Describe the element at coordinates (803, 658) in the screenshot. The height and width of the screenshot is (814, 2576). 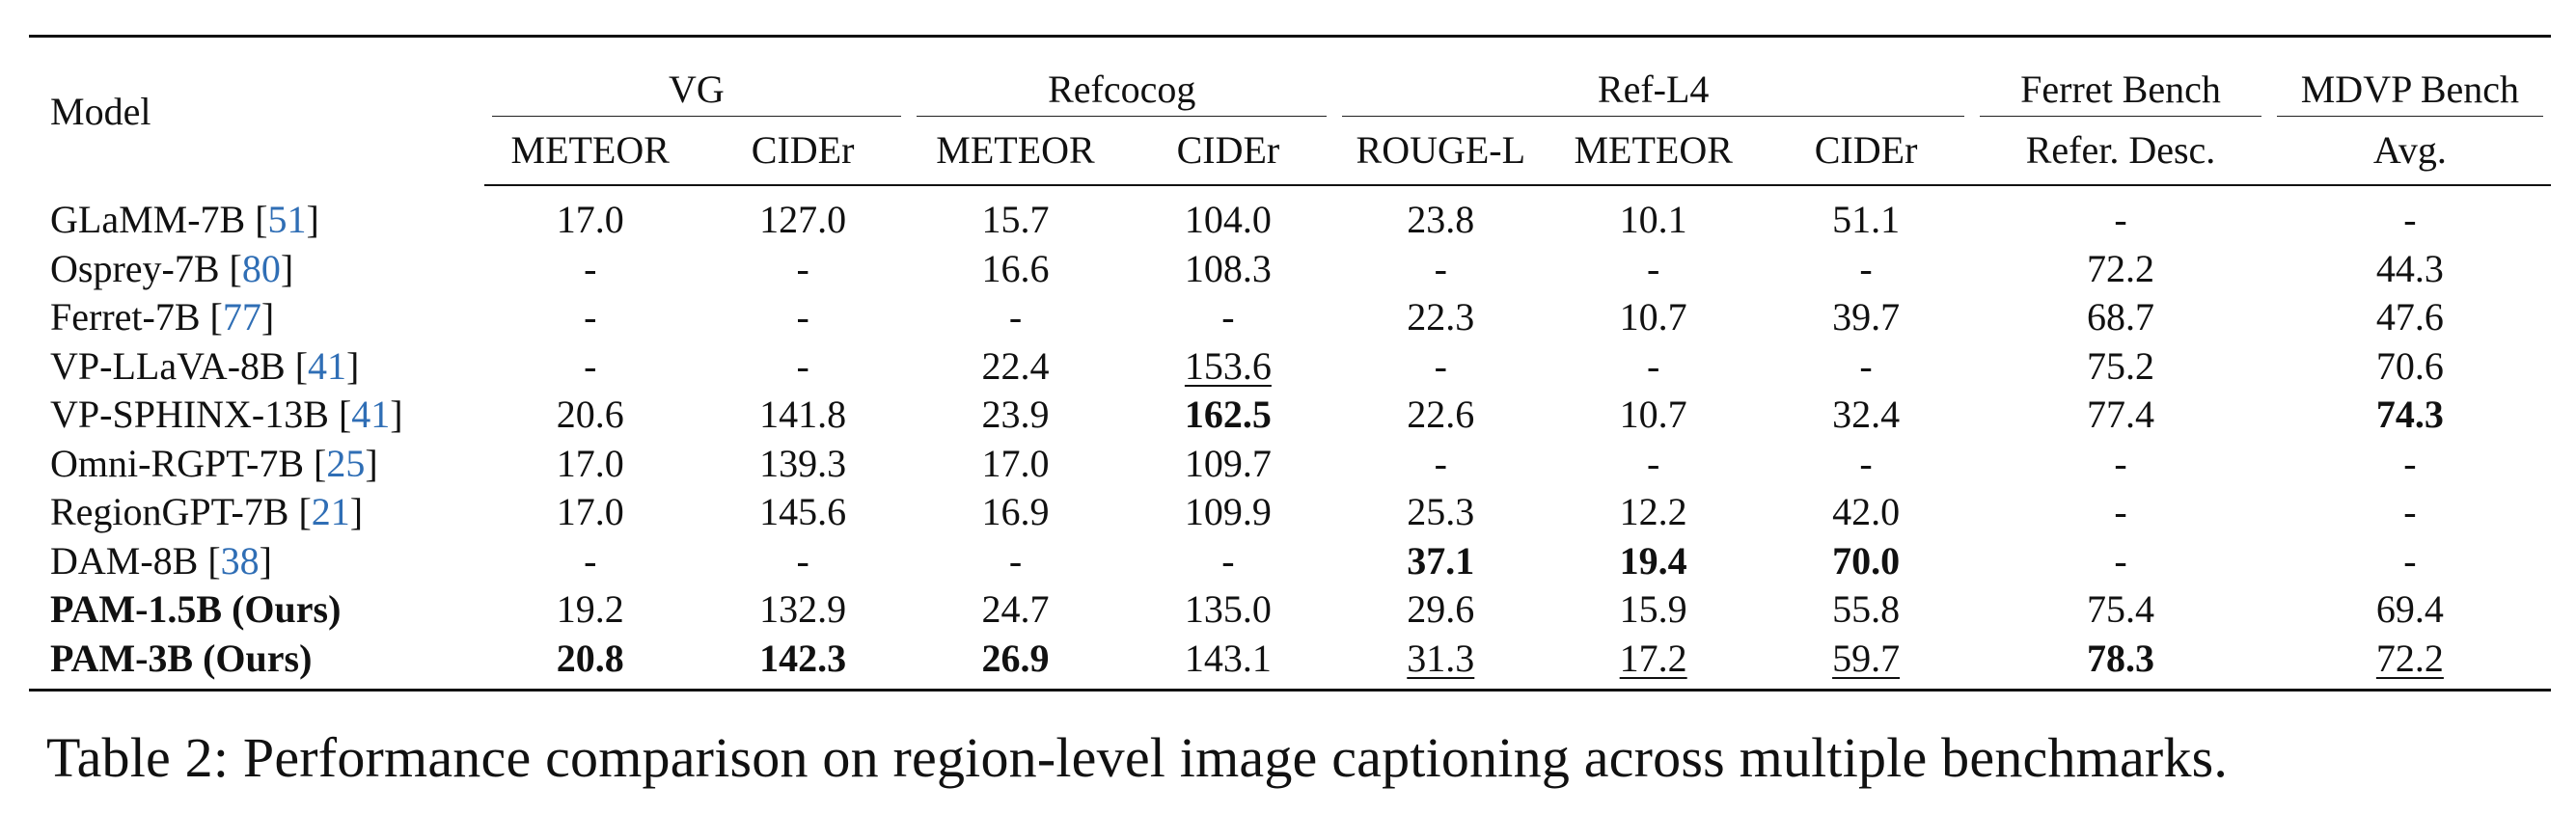
I see `score-value: 142.3` at that location.